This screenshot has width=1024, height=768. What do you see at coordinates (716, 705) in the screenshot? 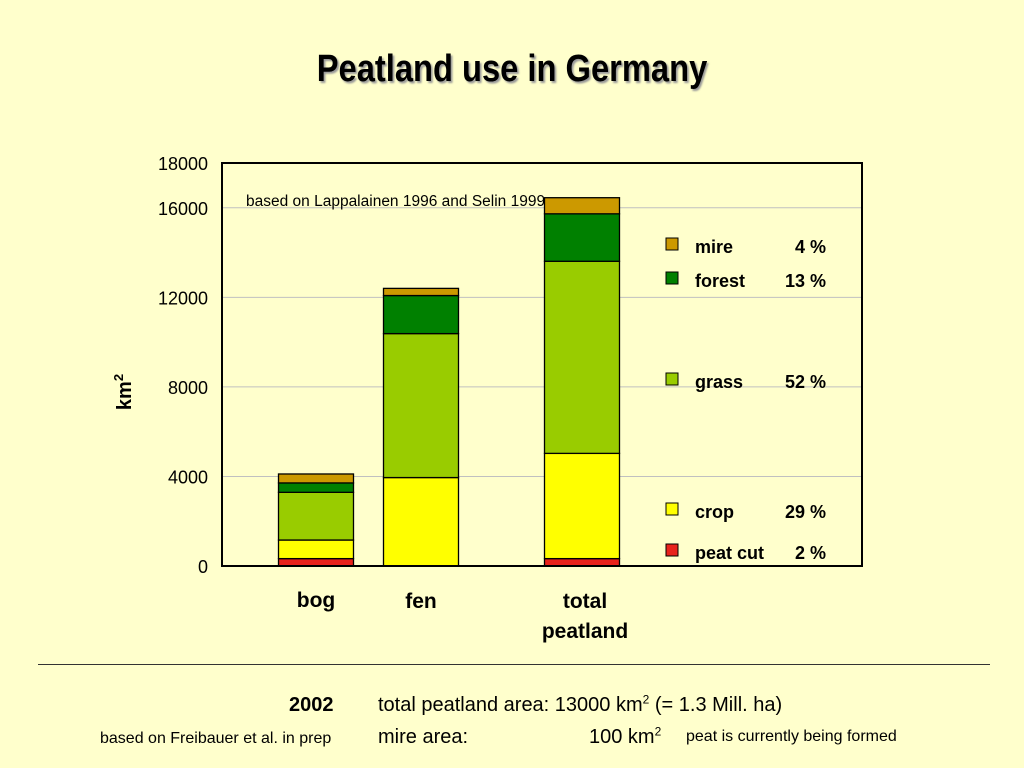
I see `total-area-suffix: (= 1.3 Mill. ha)` at bounding box center [716, 705].